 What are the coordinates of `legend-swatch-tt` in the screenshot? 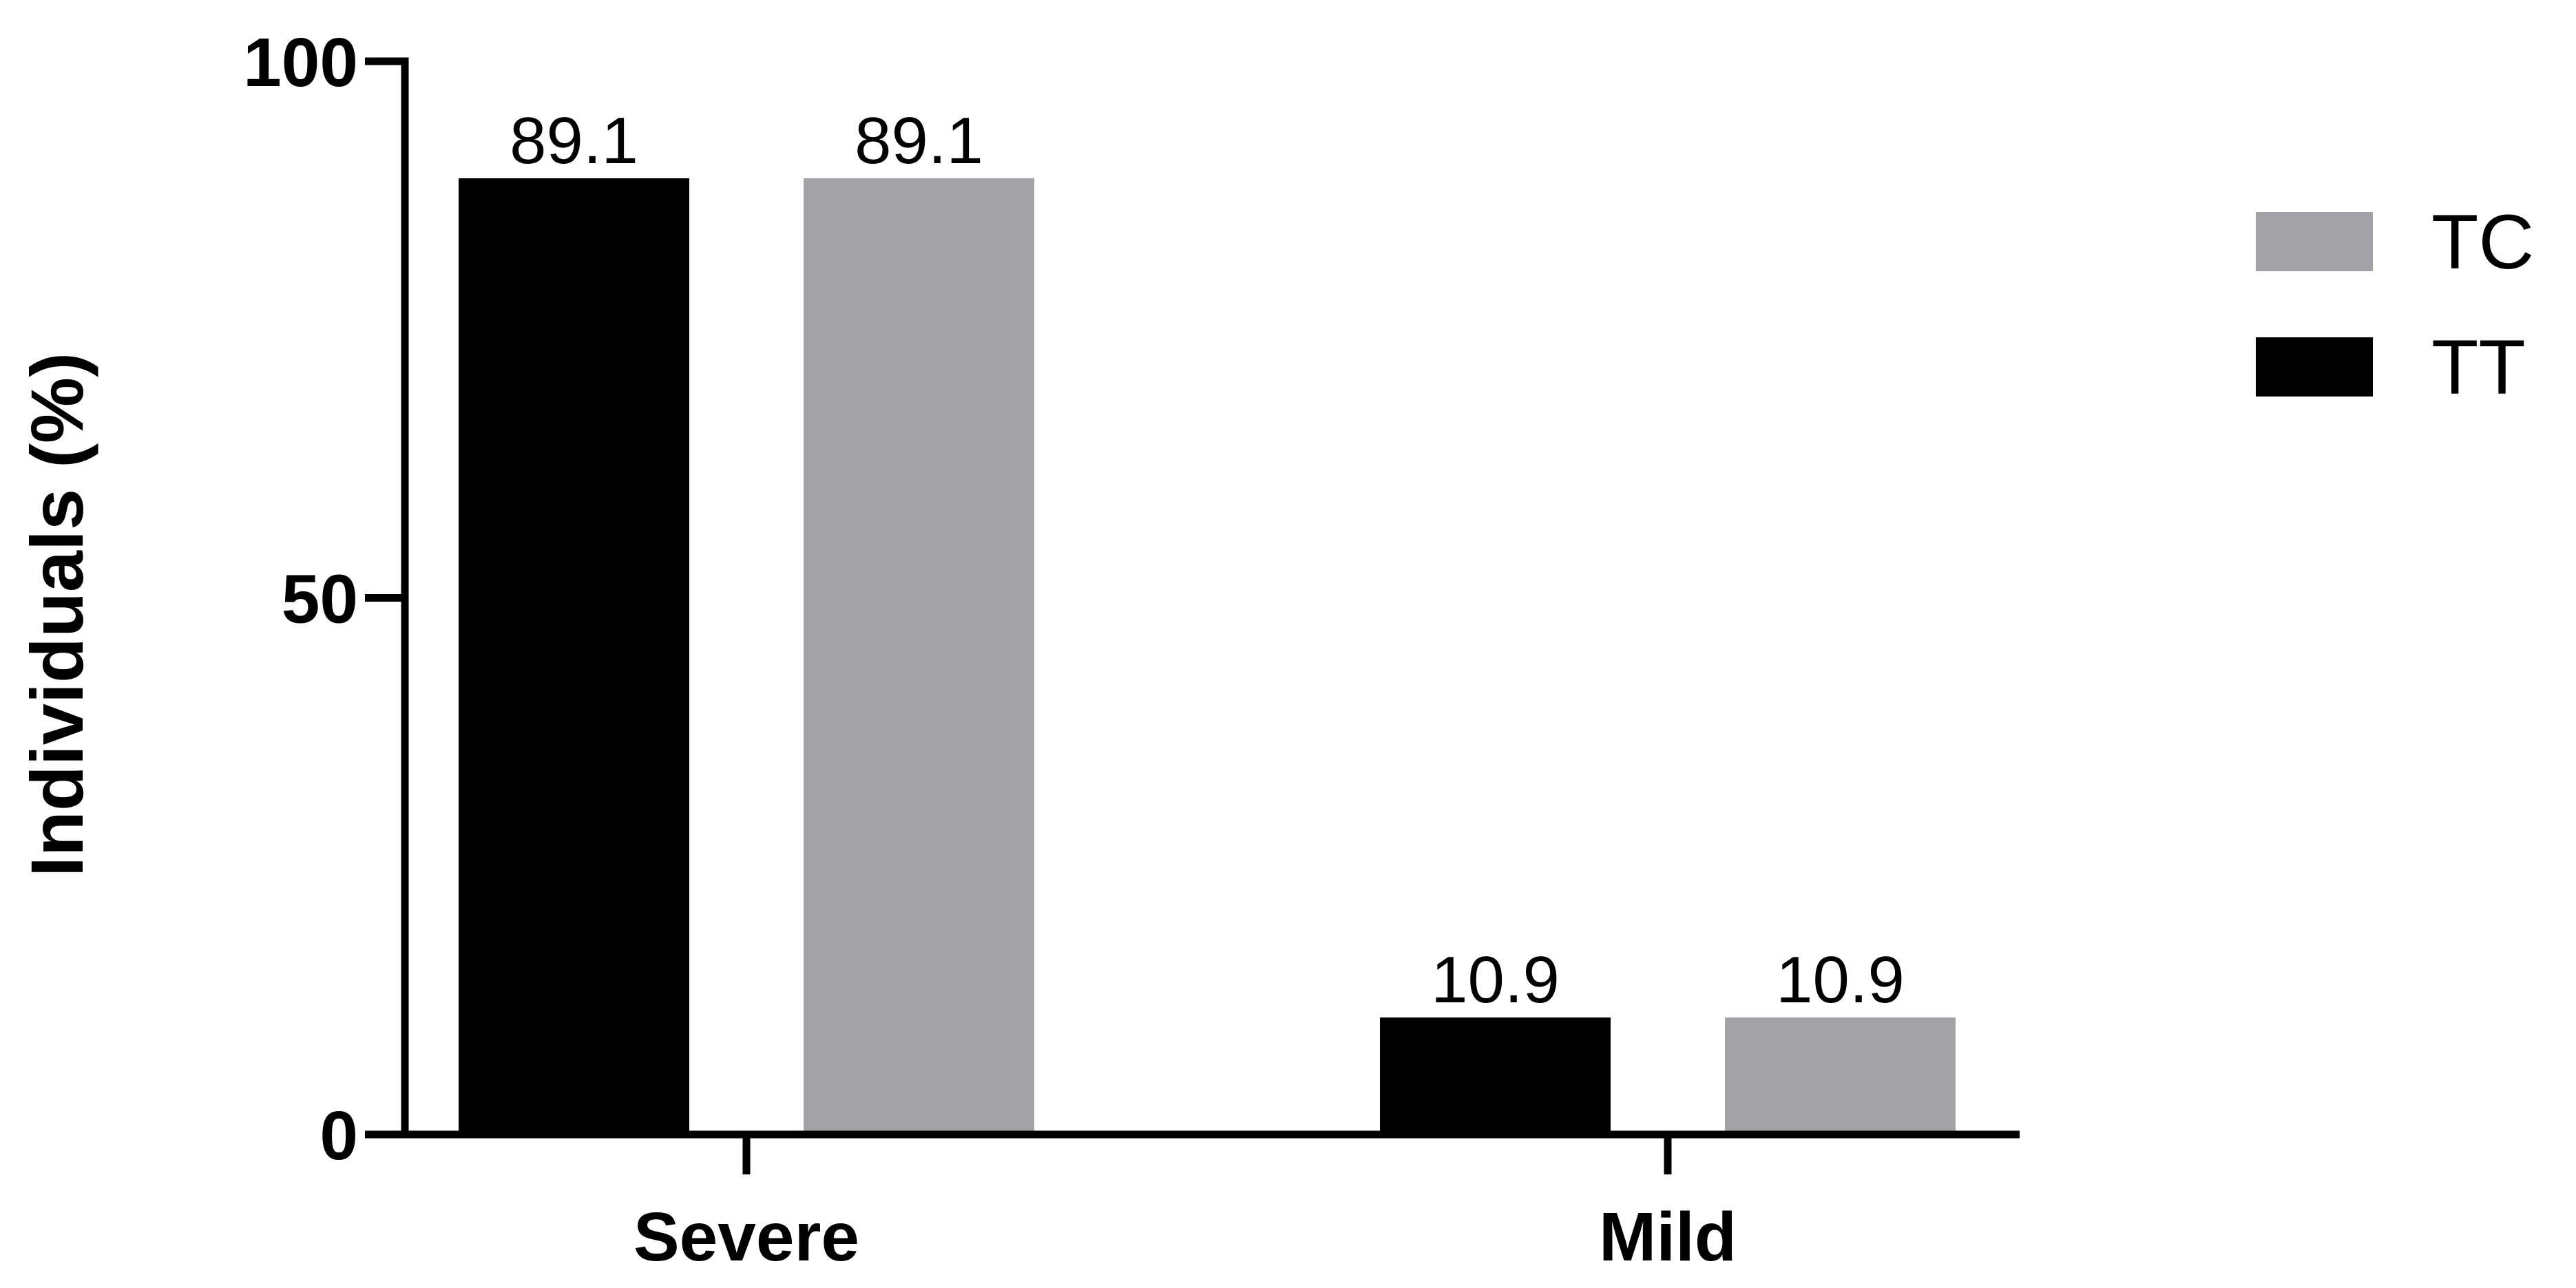 It's located at (2314, 367).